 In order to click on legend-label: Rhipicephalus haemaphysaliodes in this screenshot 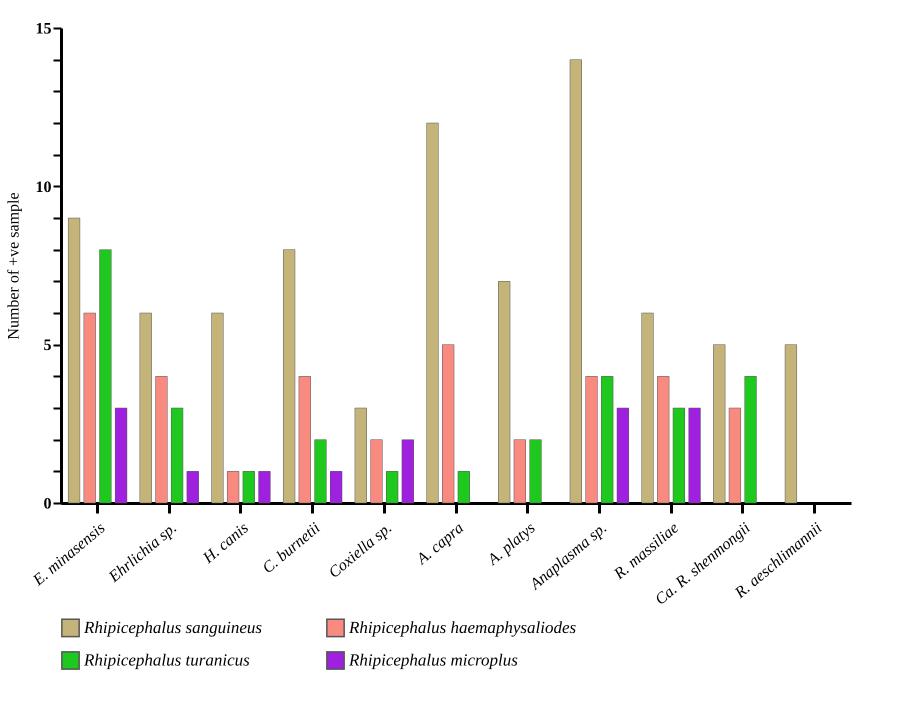, I will do `click(462, 627)`.